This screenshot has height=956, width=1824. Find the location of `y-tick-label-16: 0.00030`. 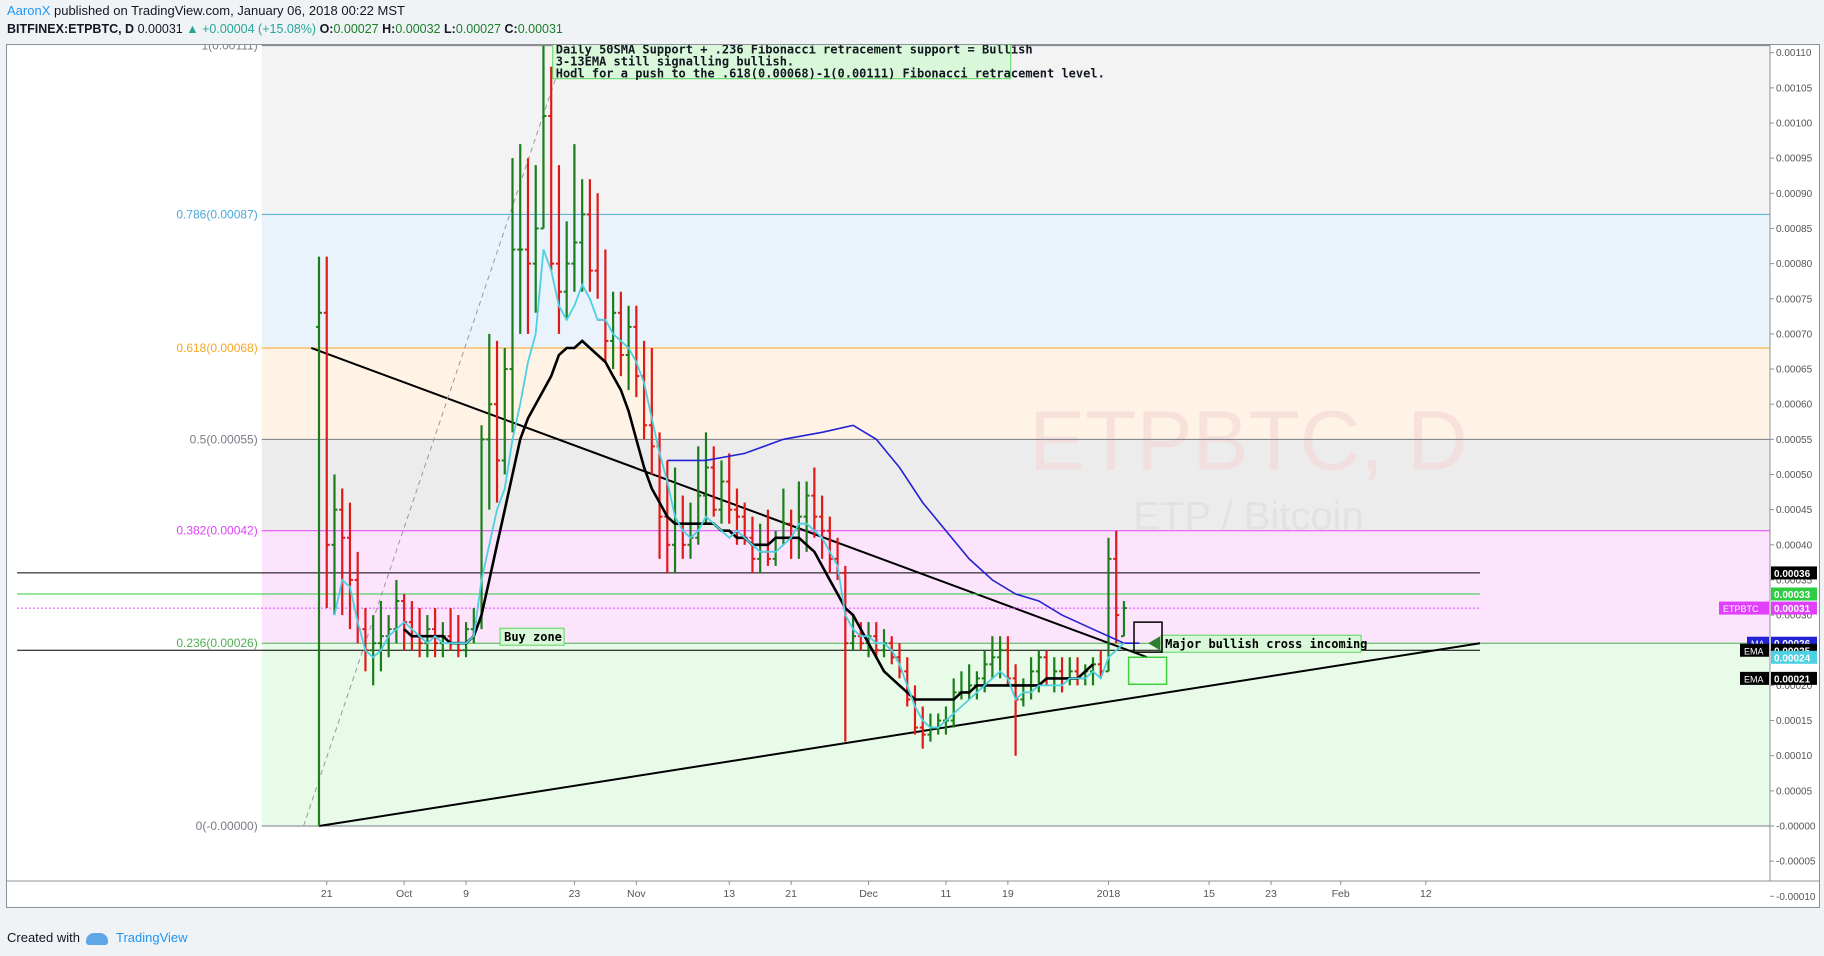

y-tick-label-16: 0.00030 is located at coordinates (1794, 616).